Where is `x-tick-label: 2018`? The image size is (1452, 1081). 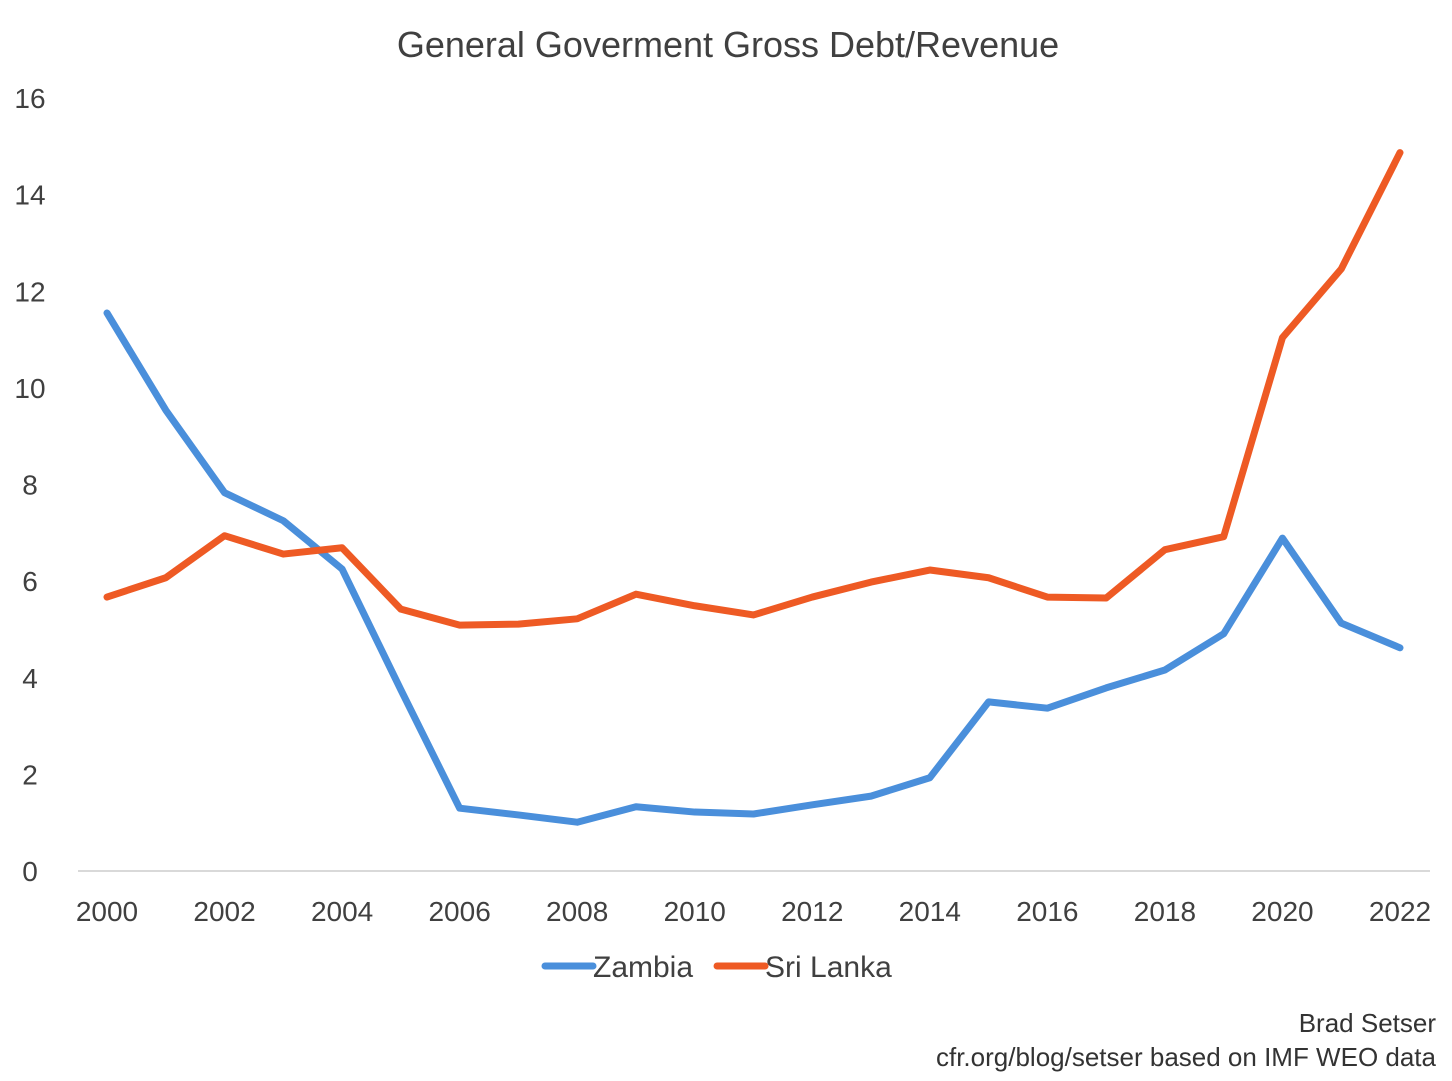 x-tick-label: 2018 is located at coordinates (1165, 911).